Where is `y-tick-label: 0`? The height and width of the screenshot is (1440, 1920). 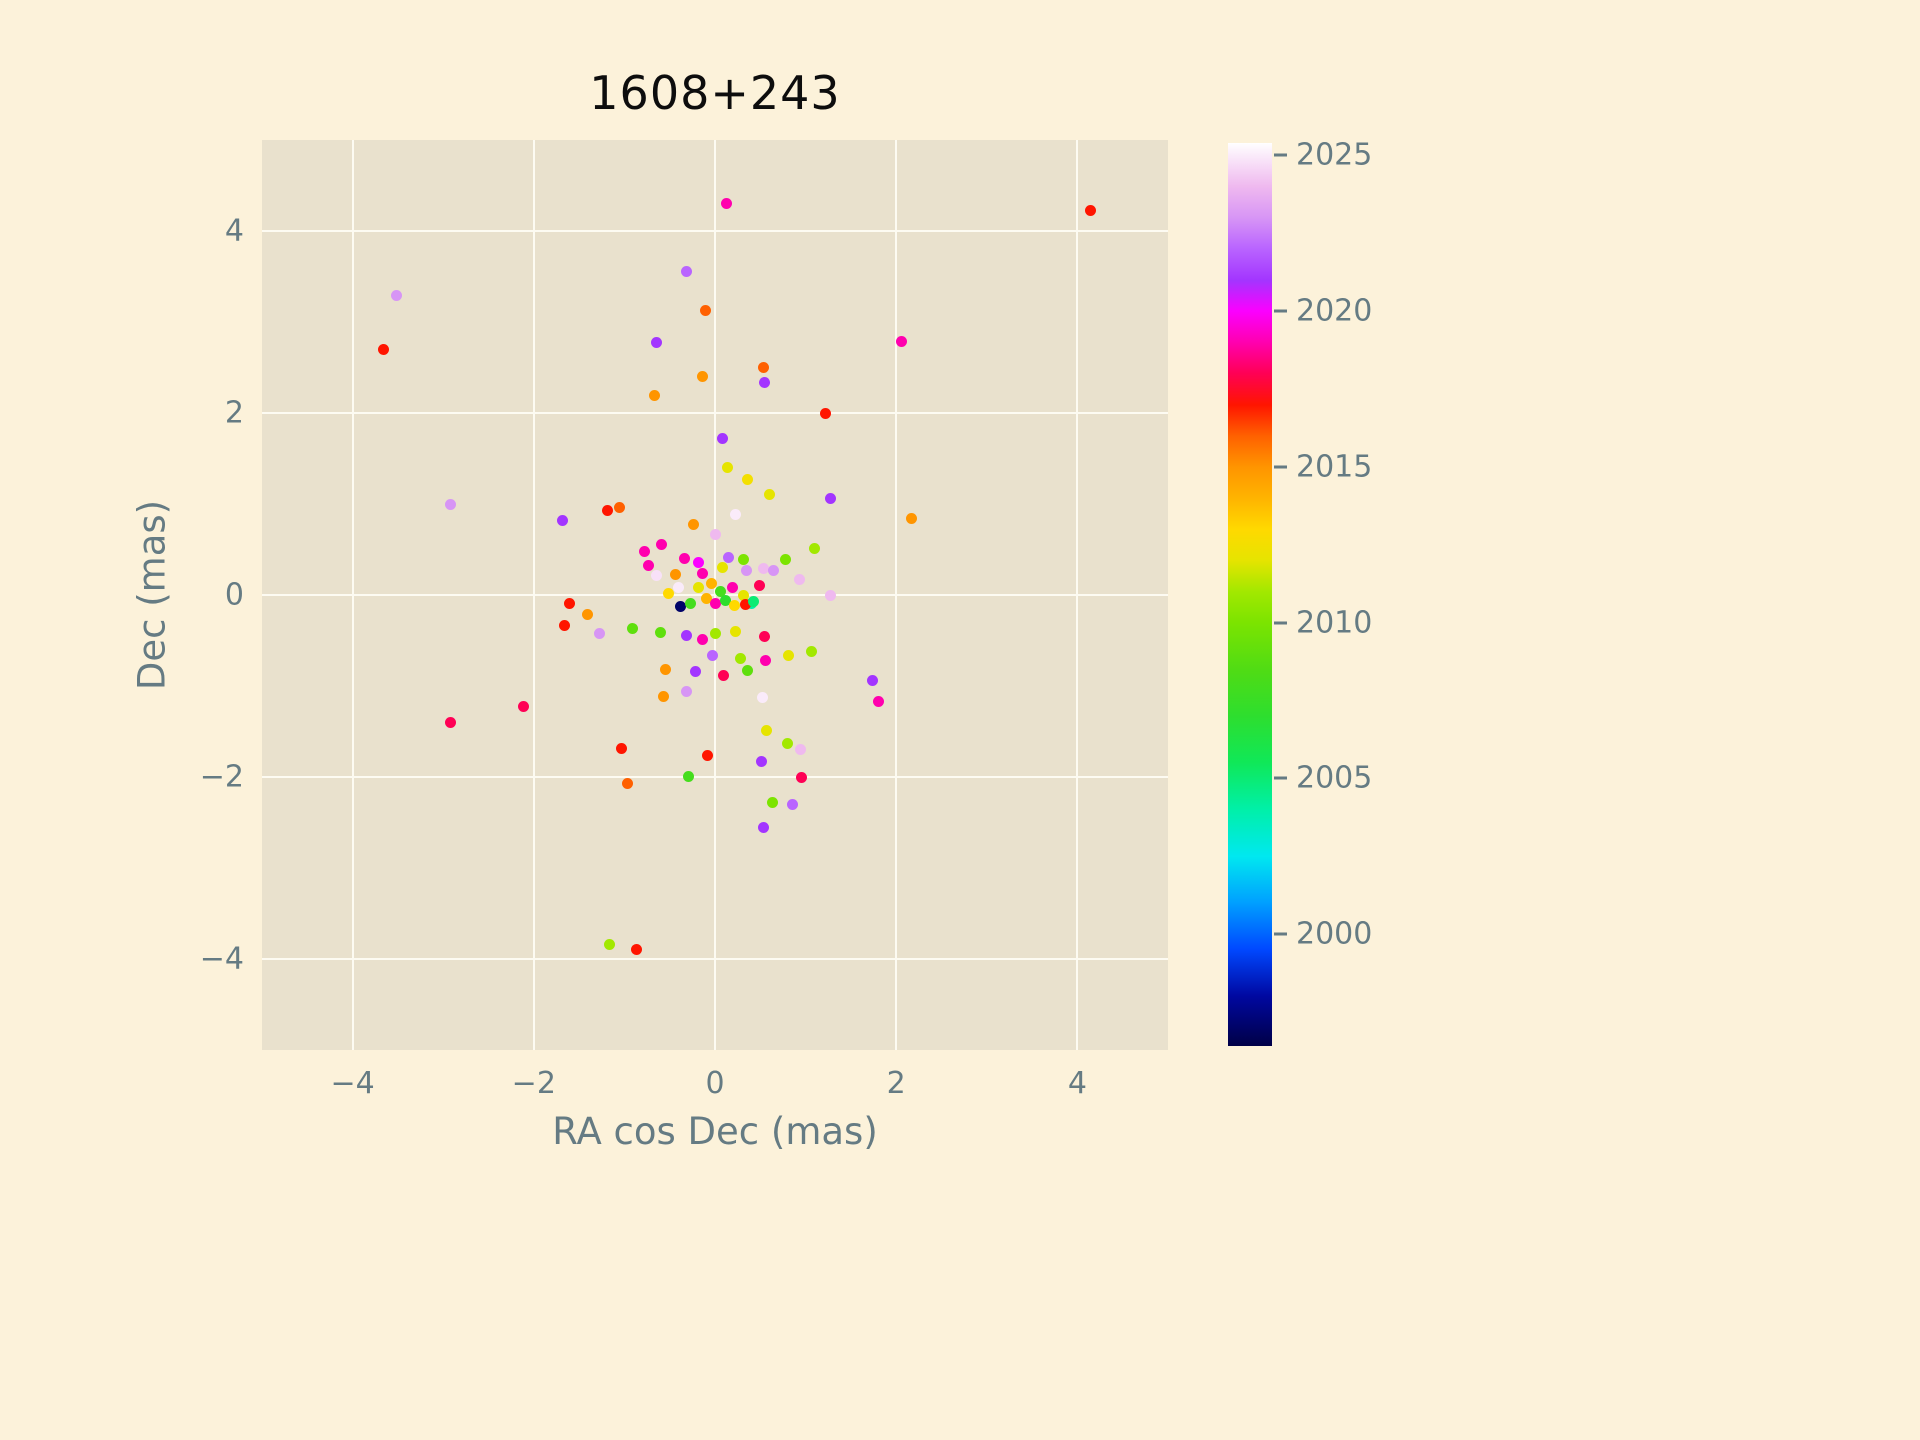
y-tick-label: 0 is located at coordinates (234, 595).